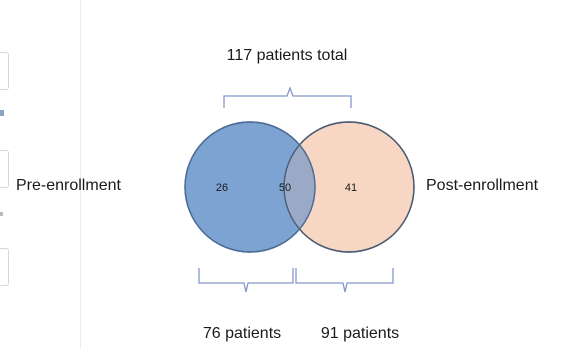 The height and width of the screenshot is (348, 571). What do you see at coordinates (242, 333) in the screenshot?
I see `pre-enrollment-total-label: 76 patients` at bounding box center [242, 333].